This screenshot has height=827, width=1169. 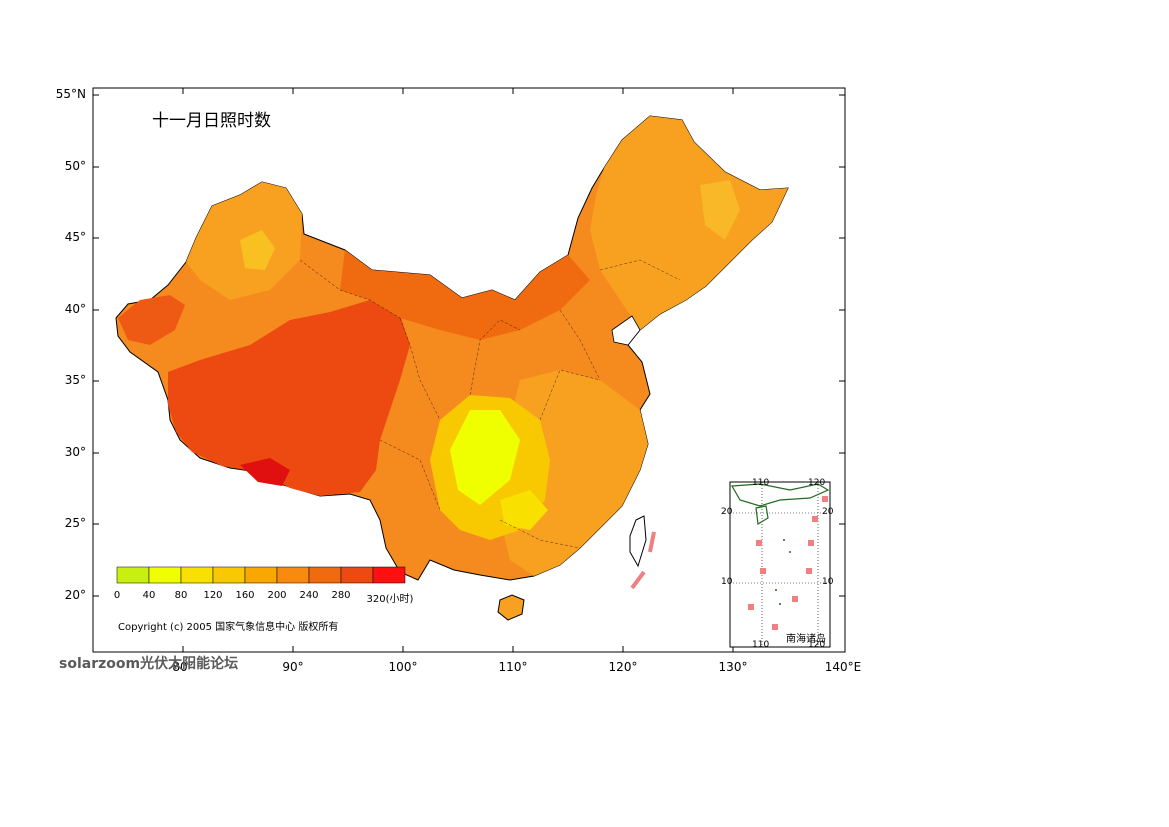 I want to click on colorbar, so click(x=261, y=575).